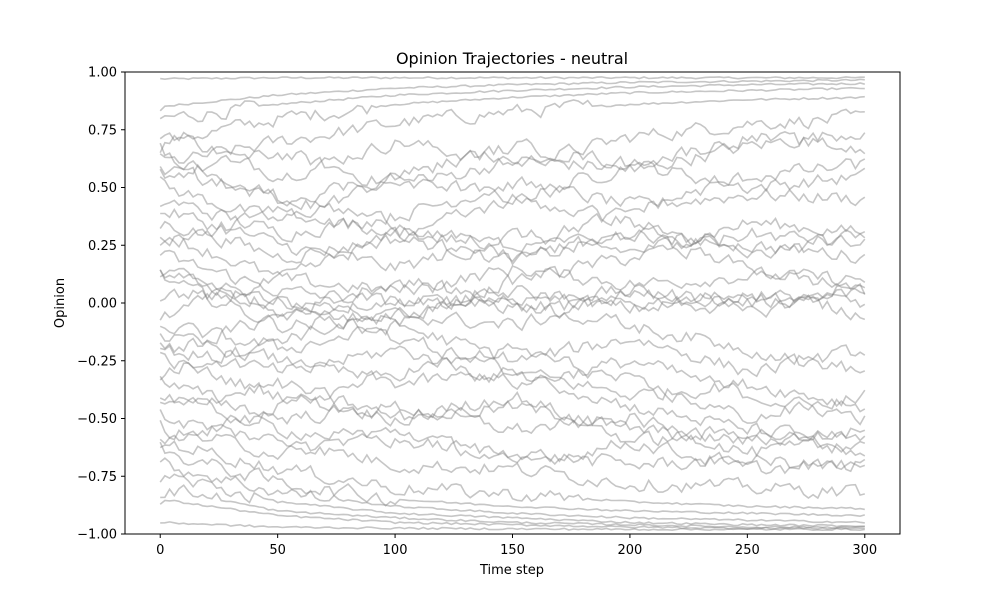  What do you see at coordinates (102, 130) in the screenshot?
I see `y-tick-label: 0.75` at bounding box center [102, 130].